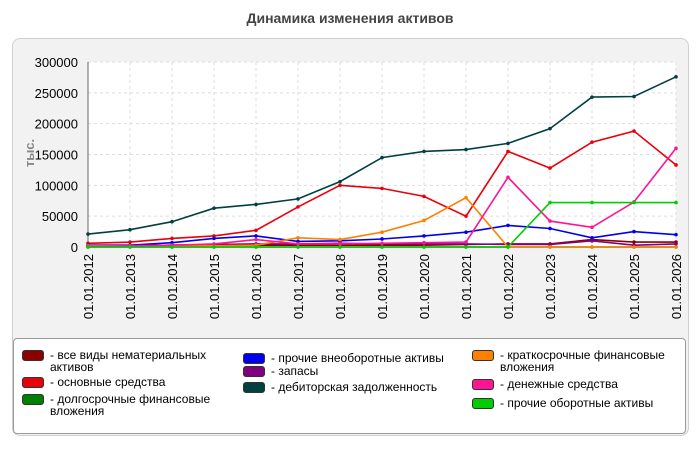 Image resolution: width=700 pixels, height=450 pixels. Describe the element at coordinates (60, 216) in the screenshot. I see `y-tick-label: 50000` at that location.